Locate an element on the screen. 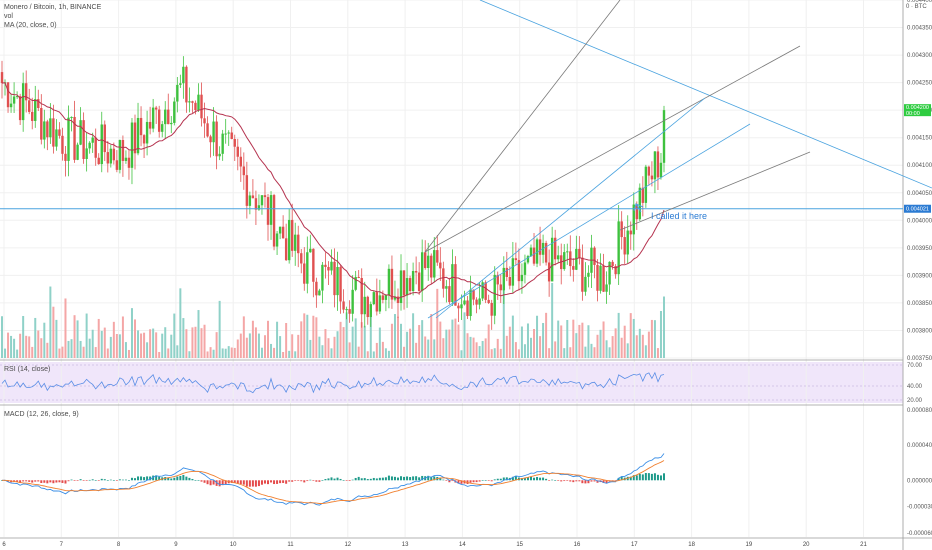  legend-vol: vol is located at coordinates (8, 16).